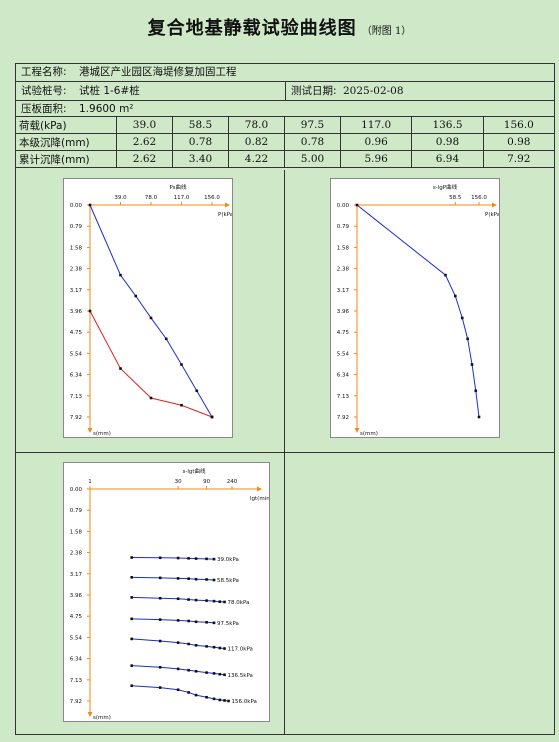  I want to click on table-cell: 7.92, so click(519, 159).